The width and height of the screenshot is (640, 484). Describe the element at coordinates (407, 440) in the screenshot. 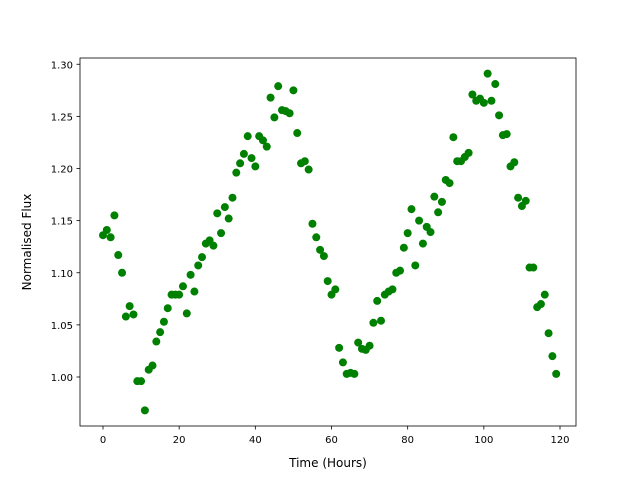

I see `x-tick-label: 80` at that location.